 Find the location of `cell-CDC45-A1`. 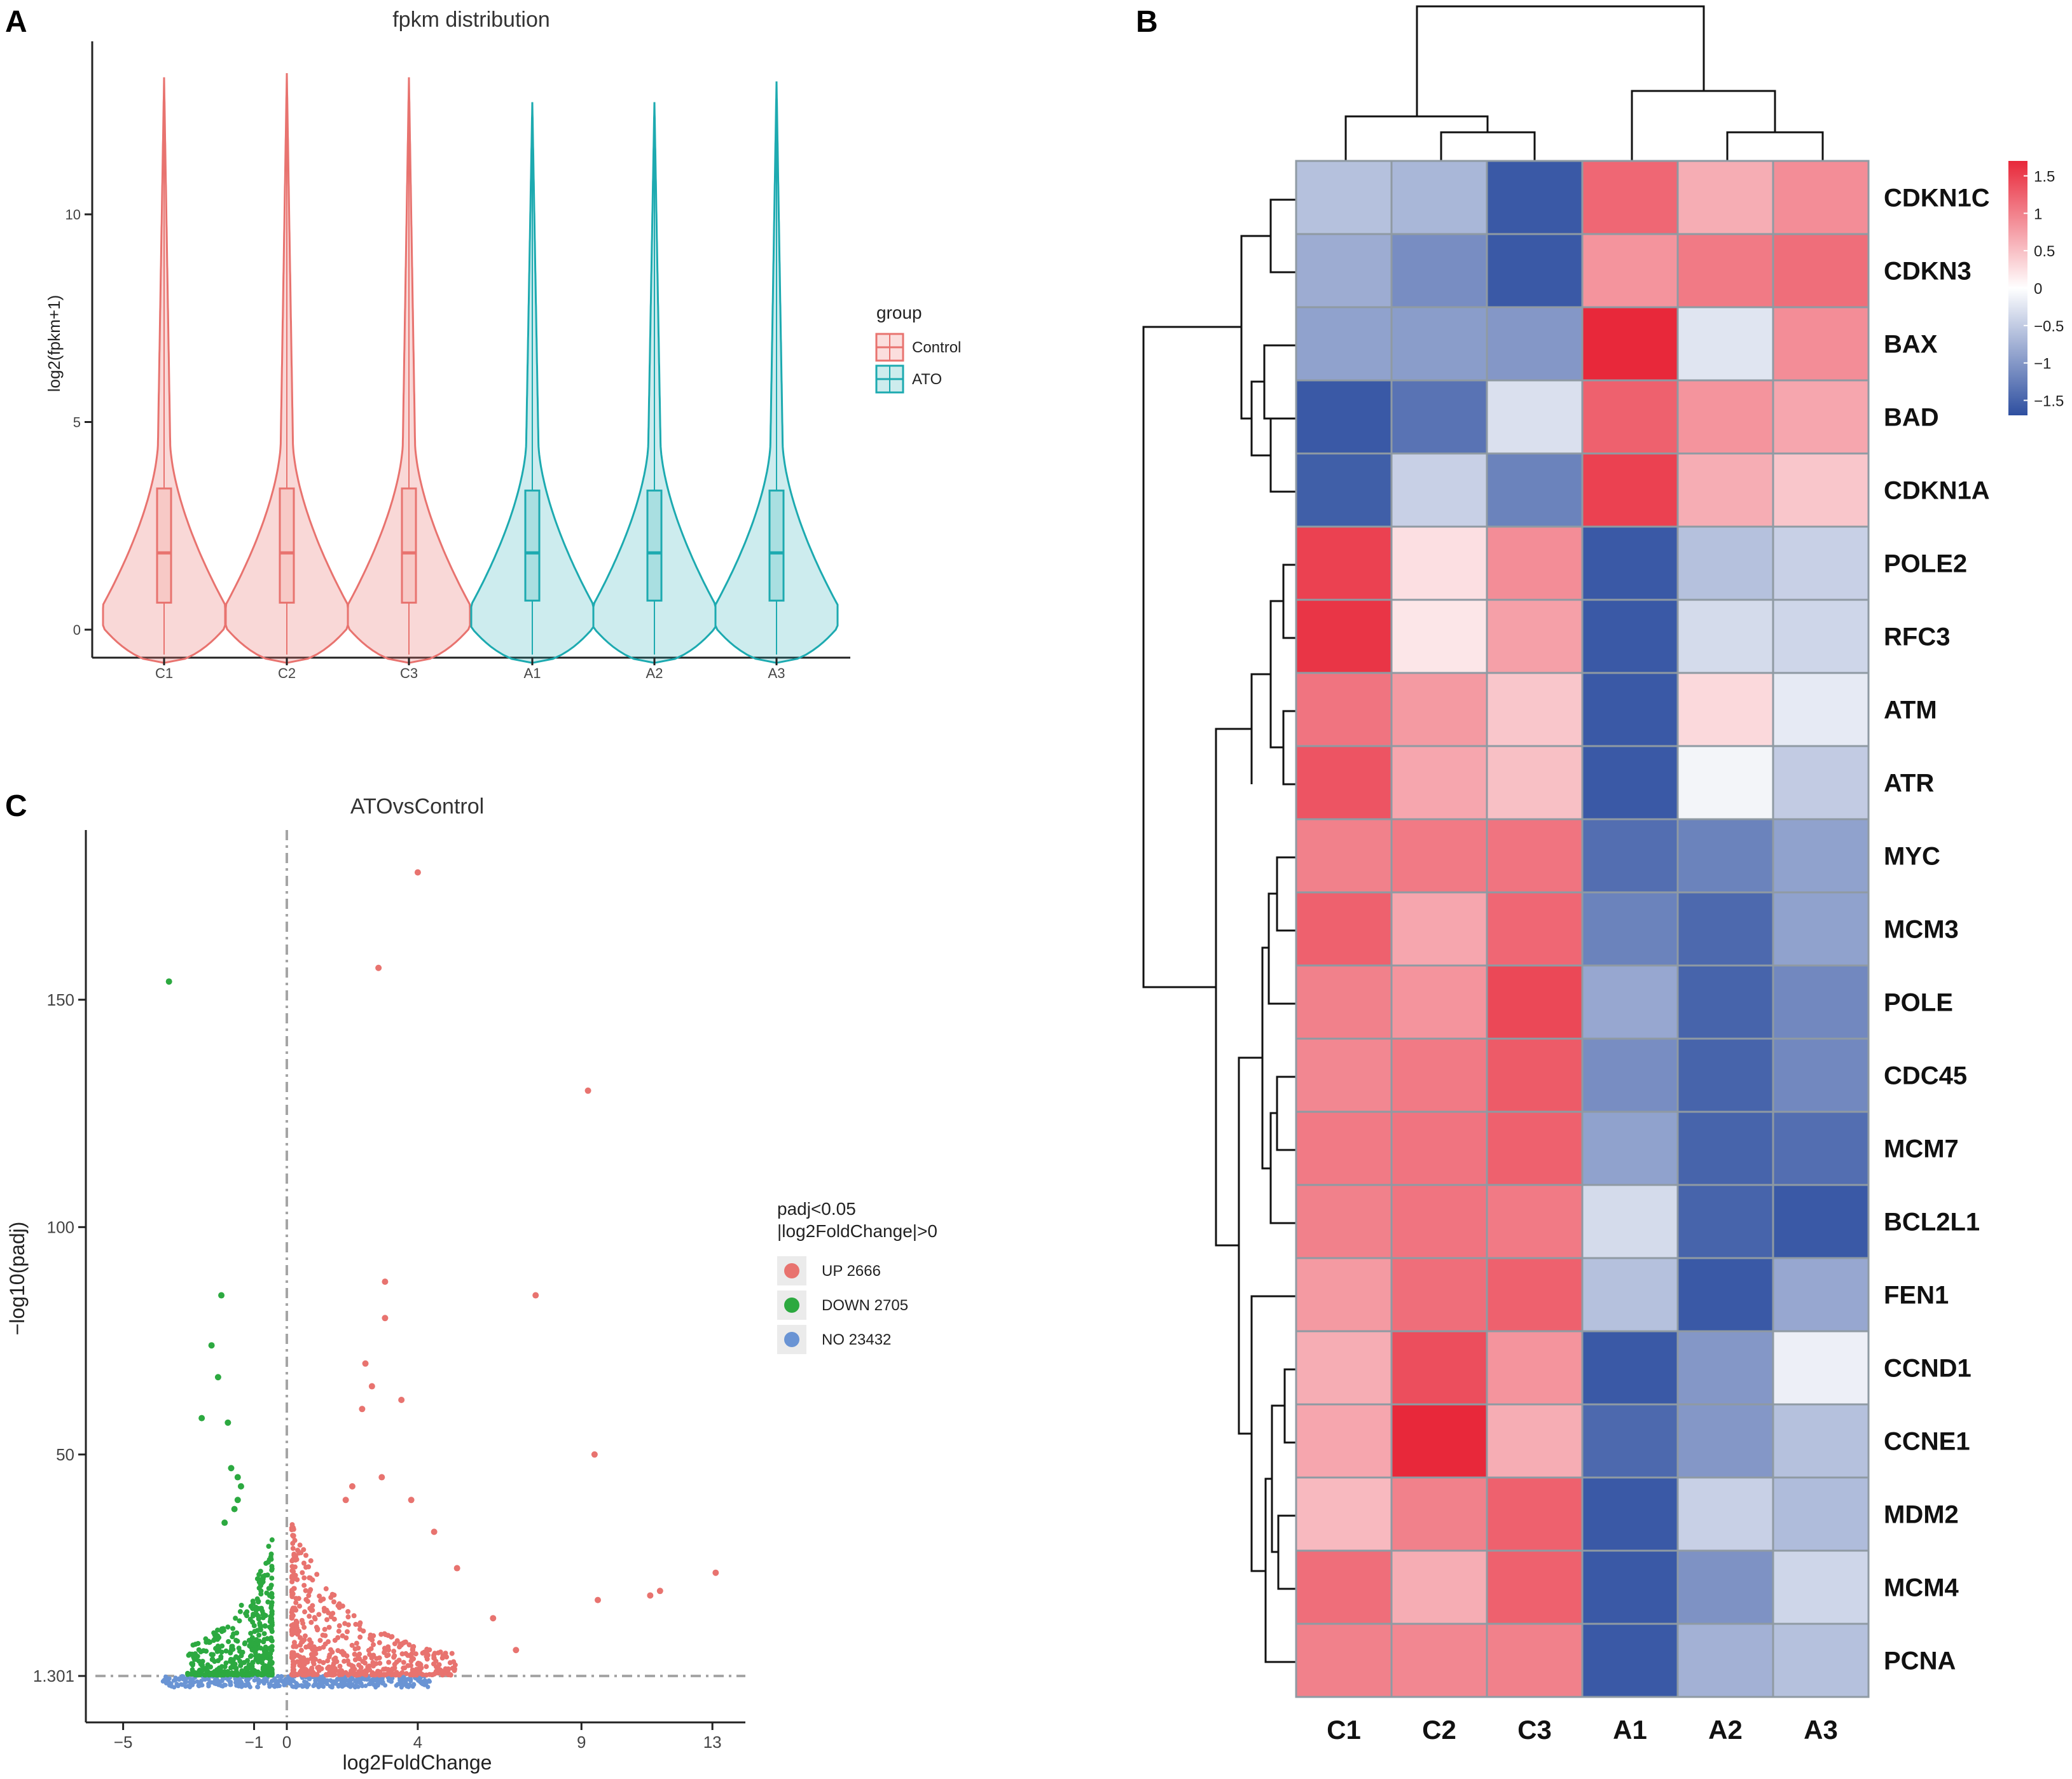

cell-CDC45-A1 is located at coordinates (1630, 1075).